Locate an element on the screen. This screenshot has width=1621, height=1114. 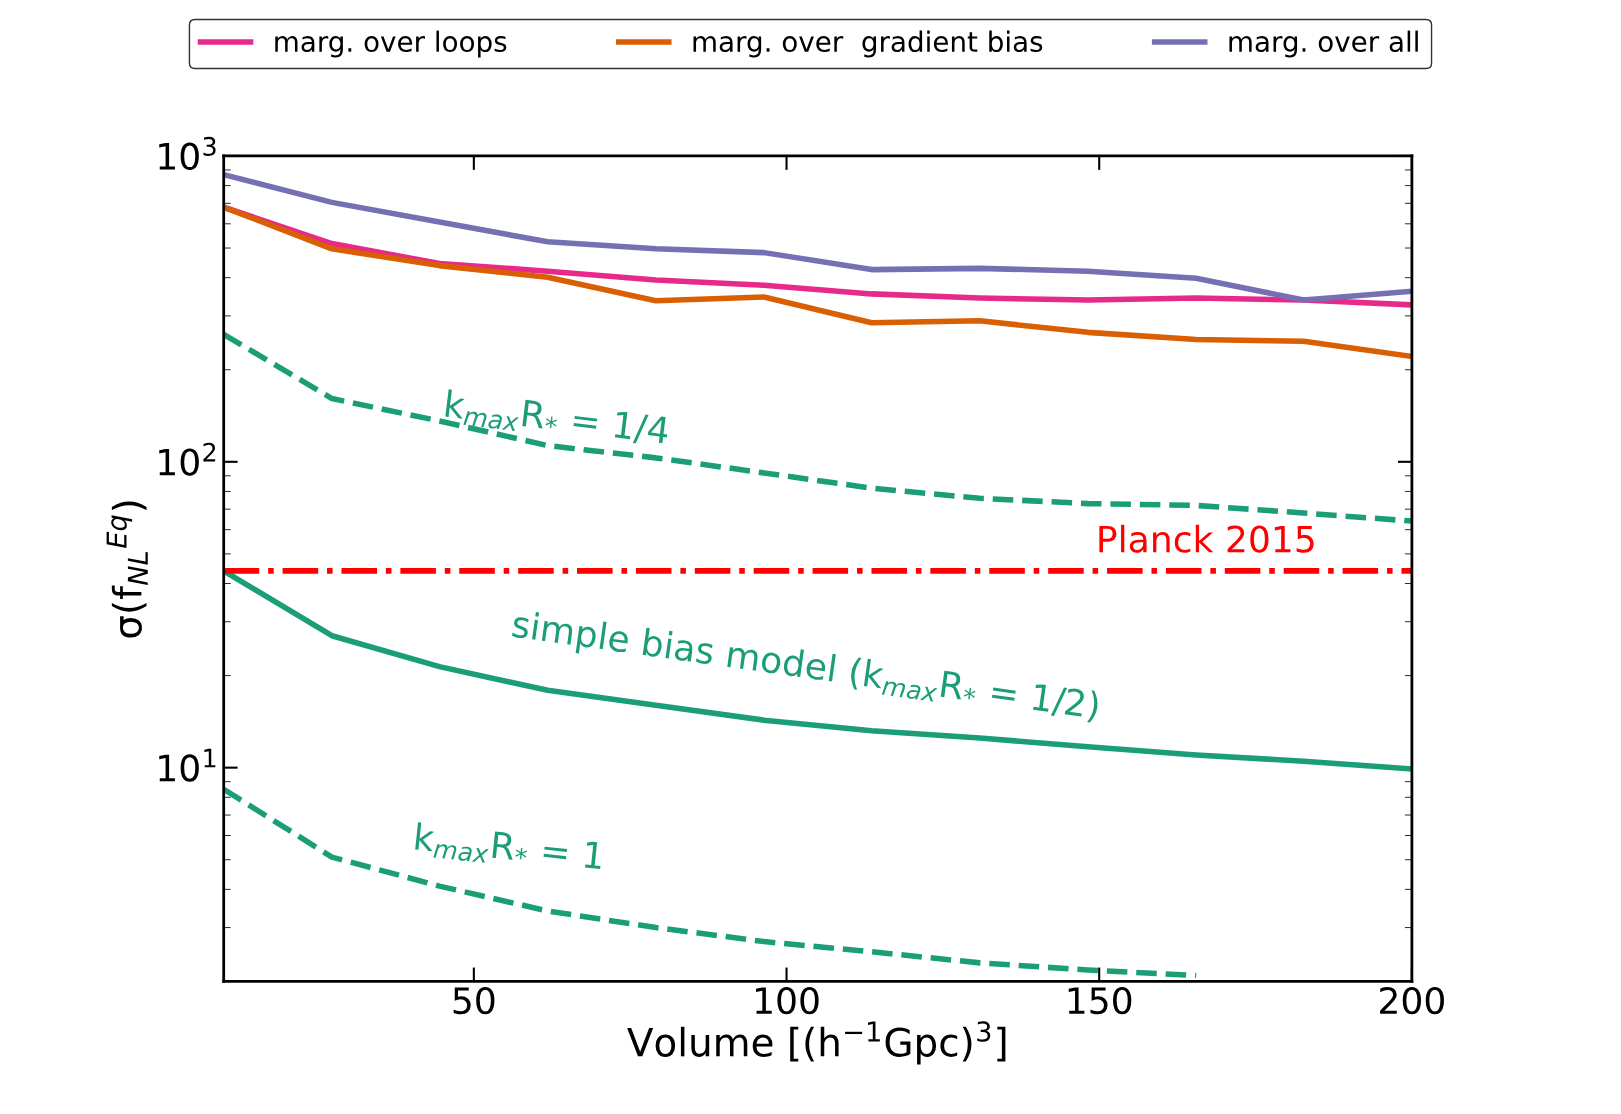
y-tick-label: 10$^{2}$ is located at coordinates (187, 459).